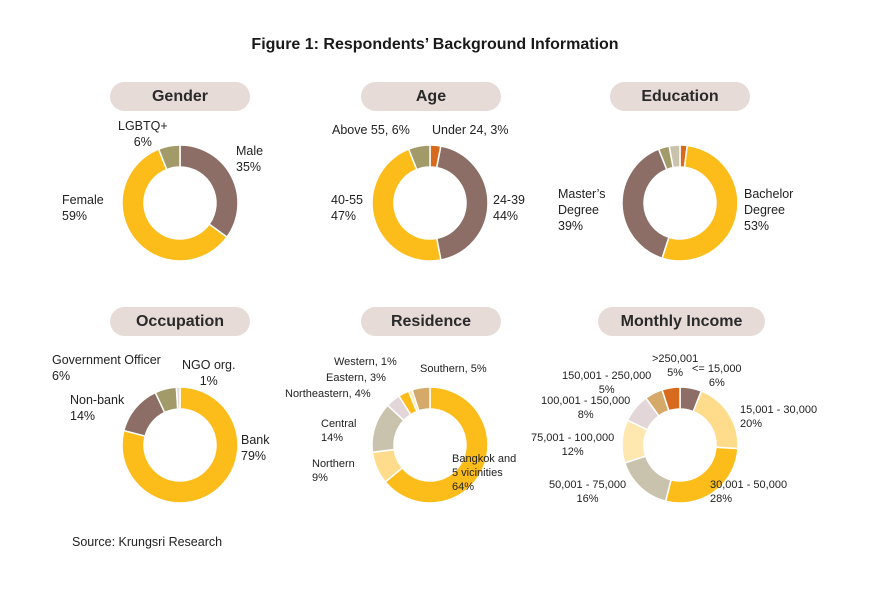 Image resolution: width=870 pixels, height=605 pixels. Describe the element at coordinates (484, 473) in the screenshot. I see `residence-label-0: Bangkok and 5 vicinities 64%` at that location.